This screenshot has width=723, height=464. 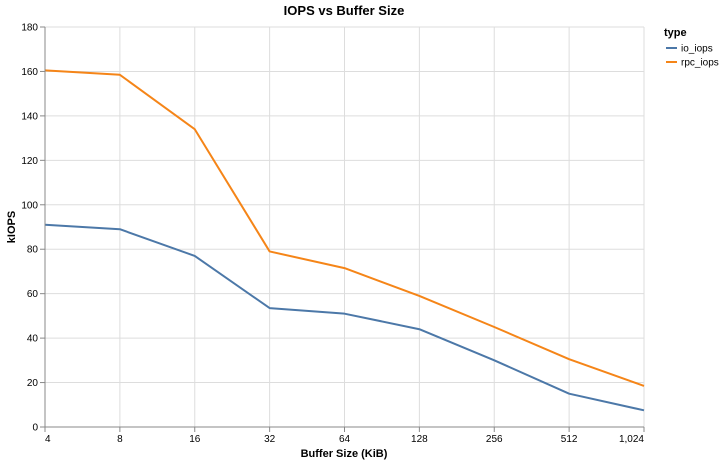 I want to click on x-tick-label: 4, so click(x=48, y=439).